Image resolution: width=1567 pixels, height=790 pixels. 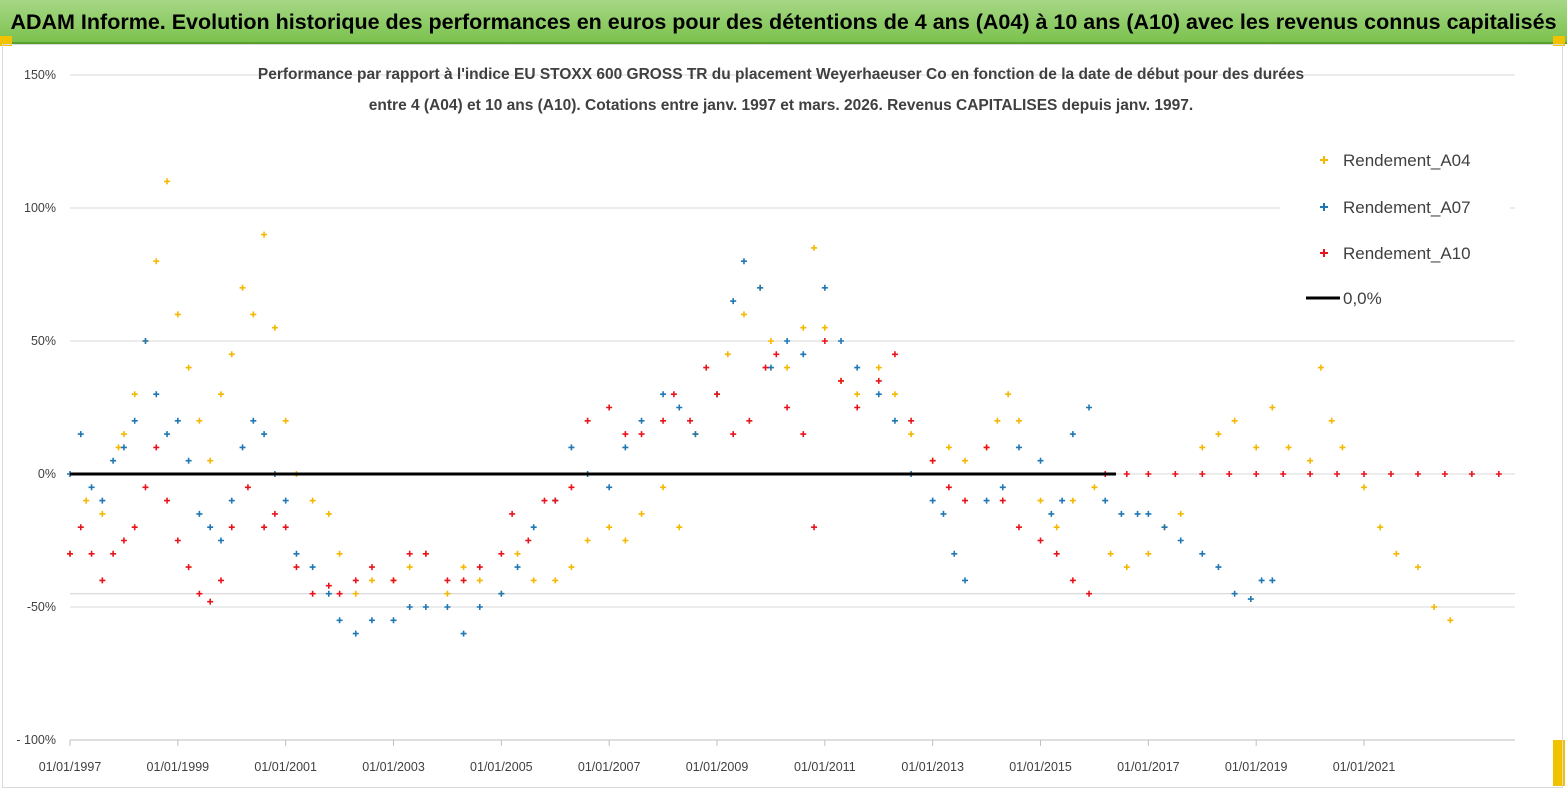 What do you see at coordinates (932, 767) in the screenshot?
I see `x-tick-label: 01/01/2013` at bounding box center [932, 767].